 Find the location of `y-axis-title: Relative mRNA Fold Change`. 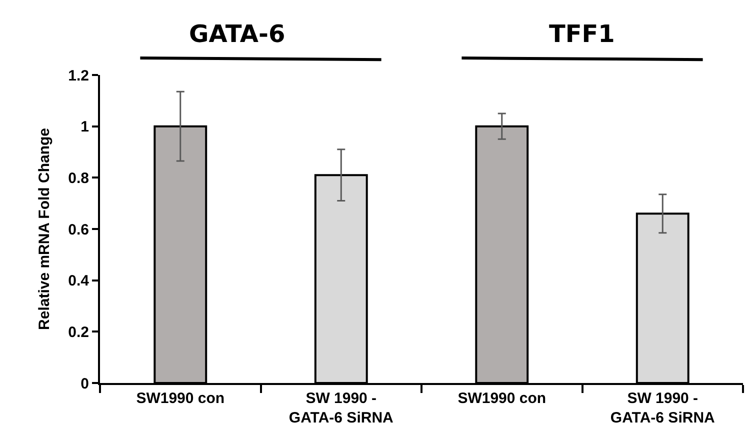

y-axis-title: Relative mRNA Fold Change is located at coordinates (44, 229).